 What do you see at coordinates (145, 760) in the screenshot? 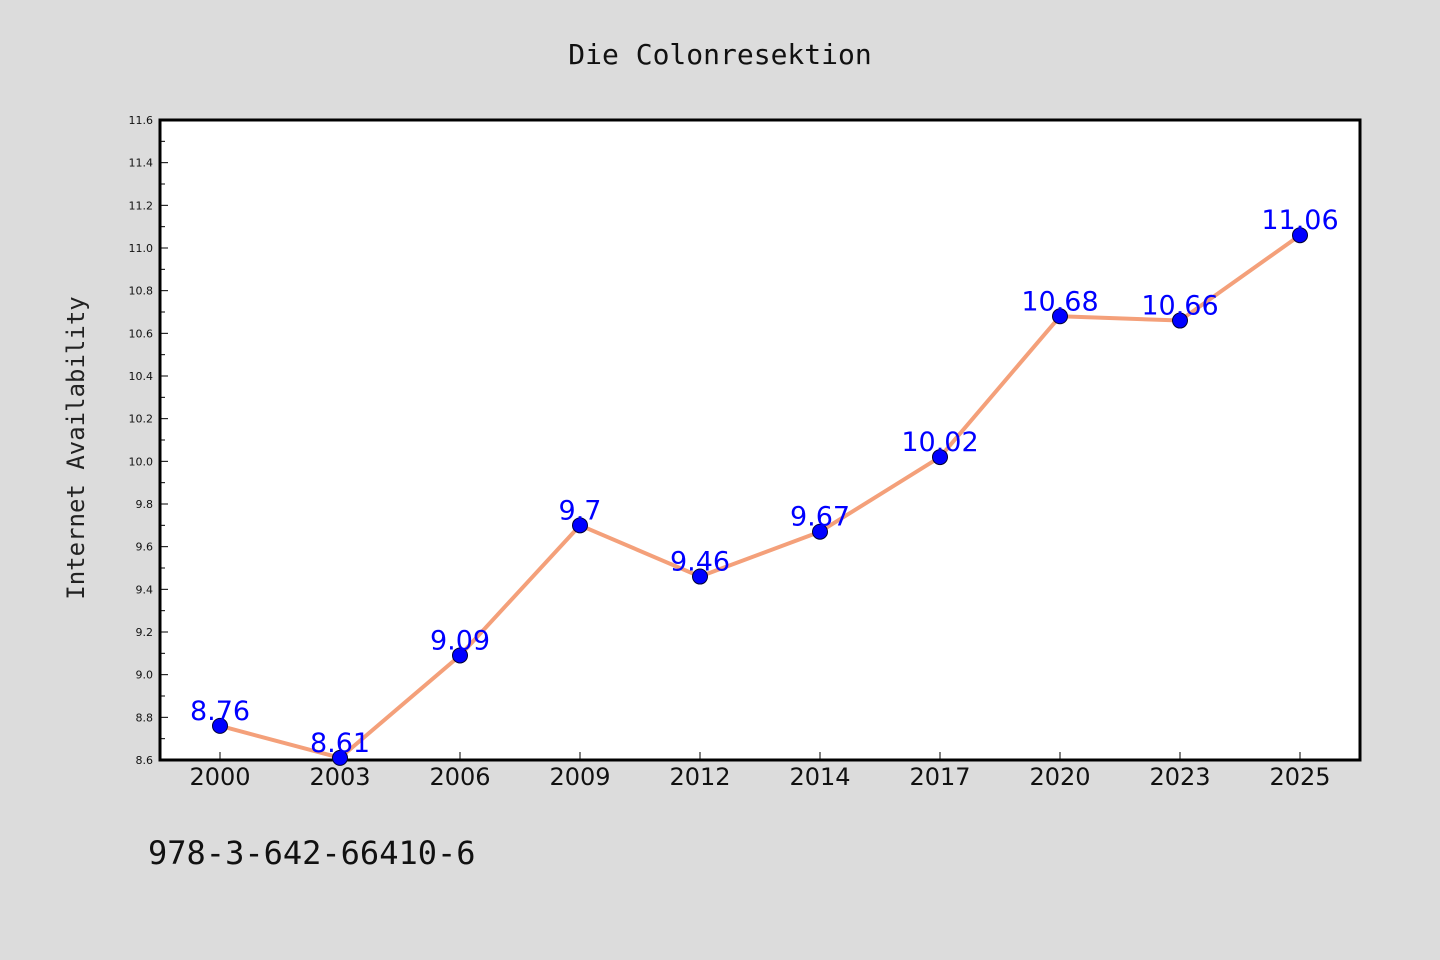
I see `y-tick-label: 8.6` at bounding box center [145, 760].